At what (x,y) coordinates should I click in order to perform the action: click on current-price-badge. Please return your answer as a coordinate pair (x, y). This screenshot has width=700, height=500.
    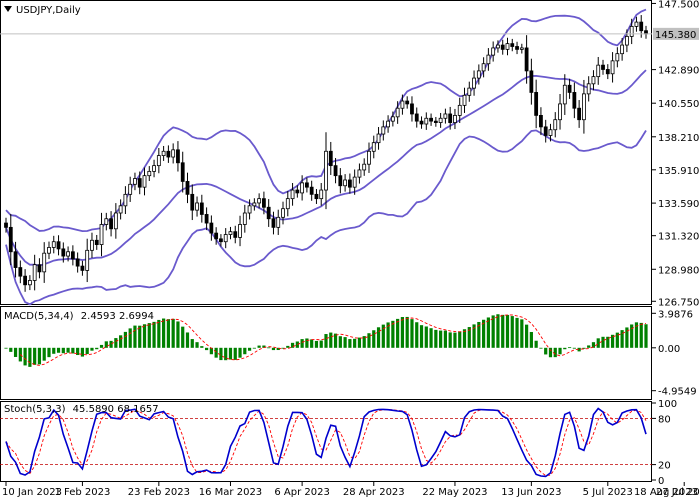
    Looking at the image, I should click on (676, 33).